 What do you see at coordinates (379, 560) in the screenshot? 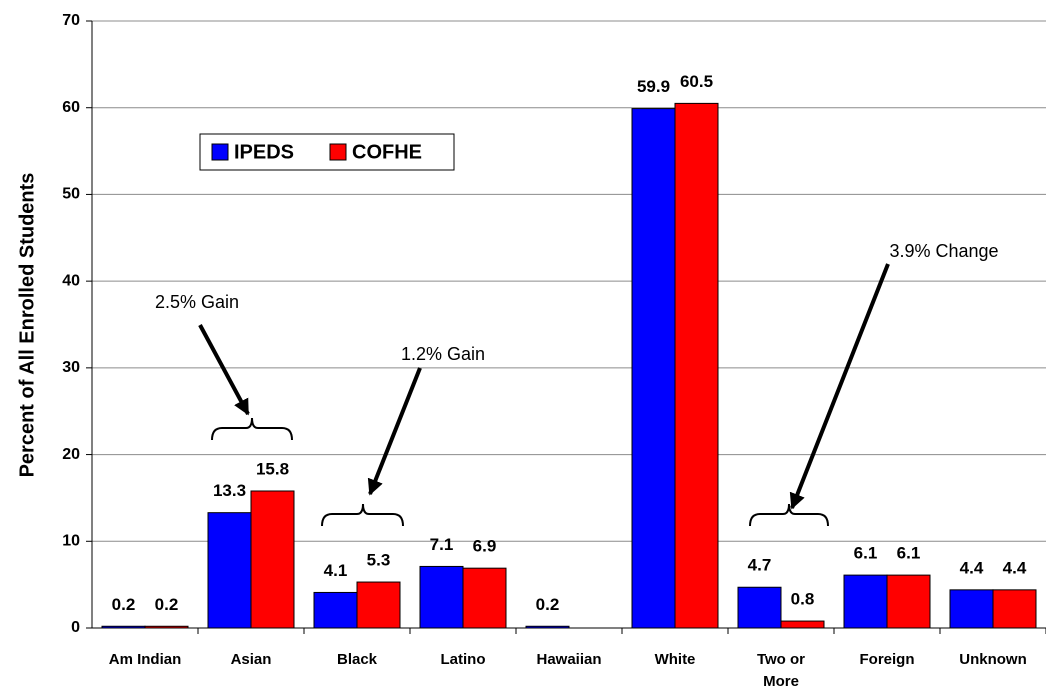
I see `data-label: 5.3` at bounding box center [379, 560].